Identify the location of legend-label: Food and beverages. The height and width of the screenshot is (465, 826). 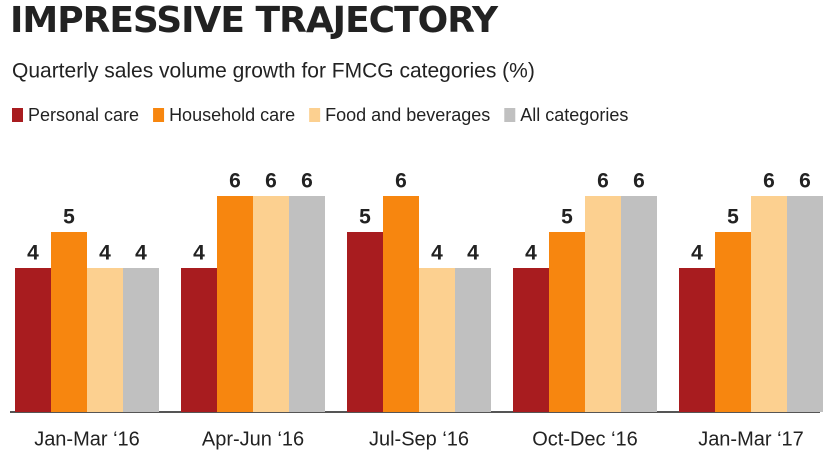
(407, 115).